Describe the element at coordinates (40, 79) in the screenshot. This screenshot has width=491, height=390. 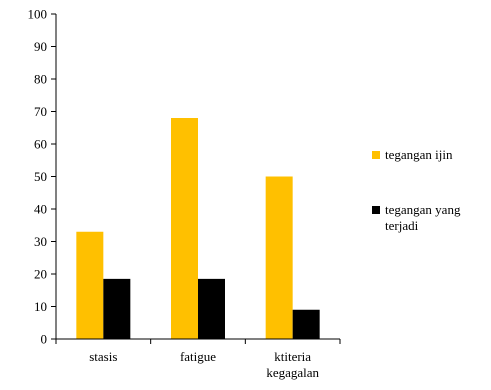
I see `y-tick-label: 80` at that location.